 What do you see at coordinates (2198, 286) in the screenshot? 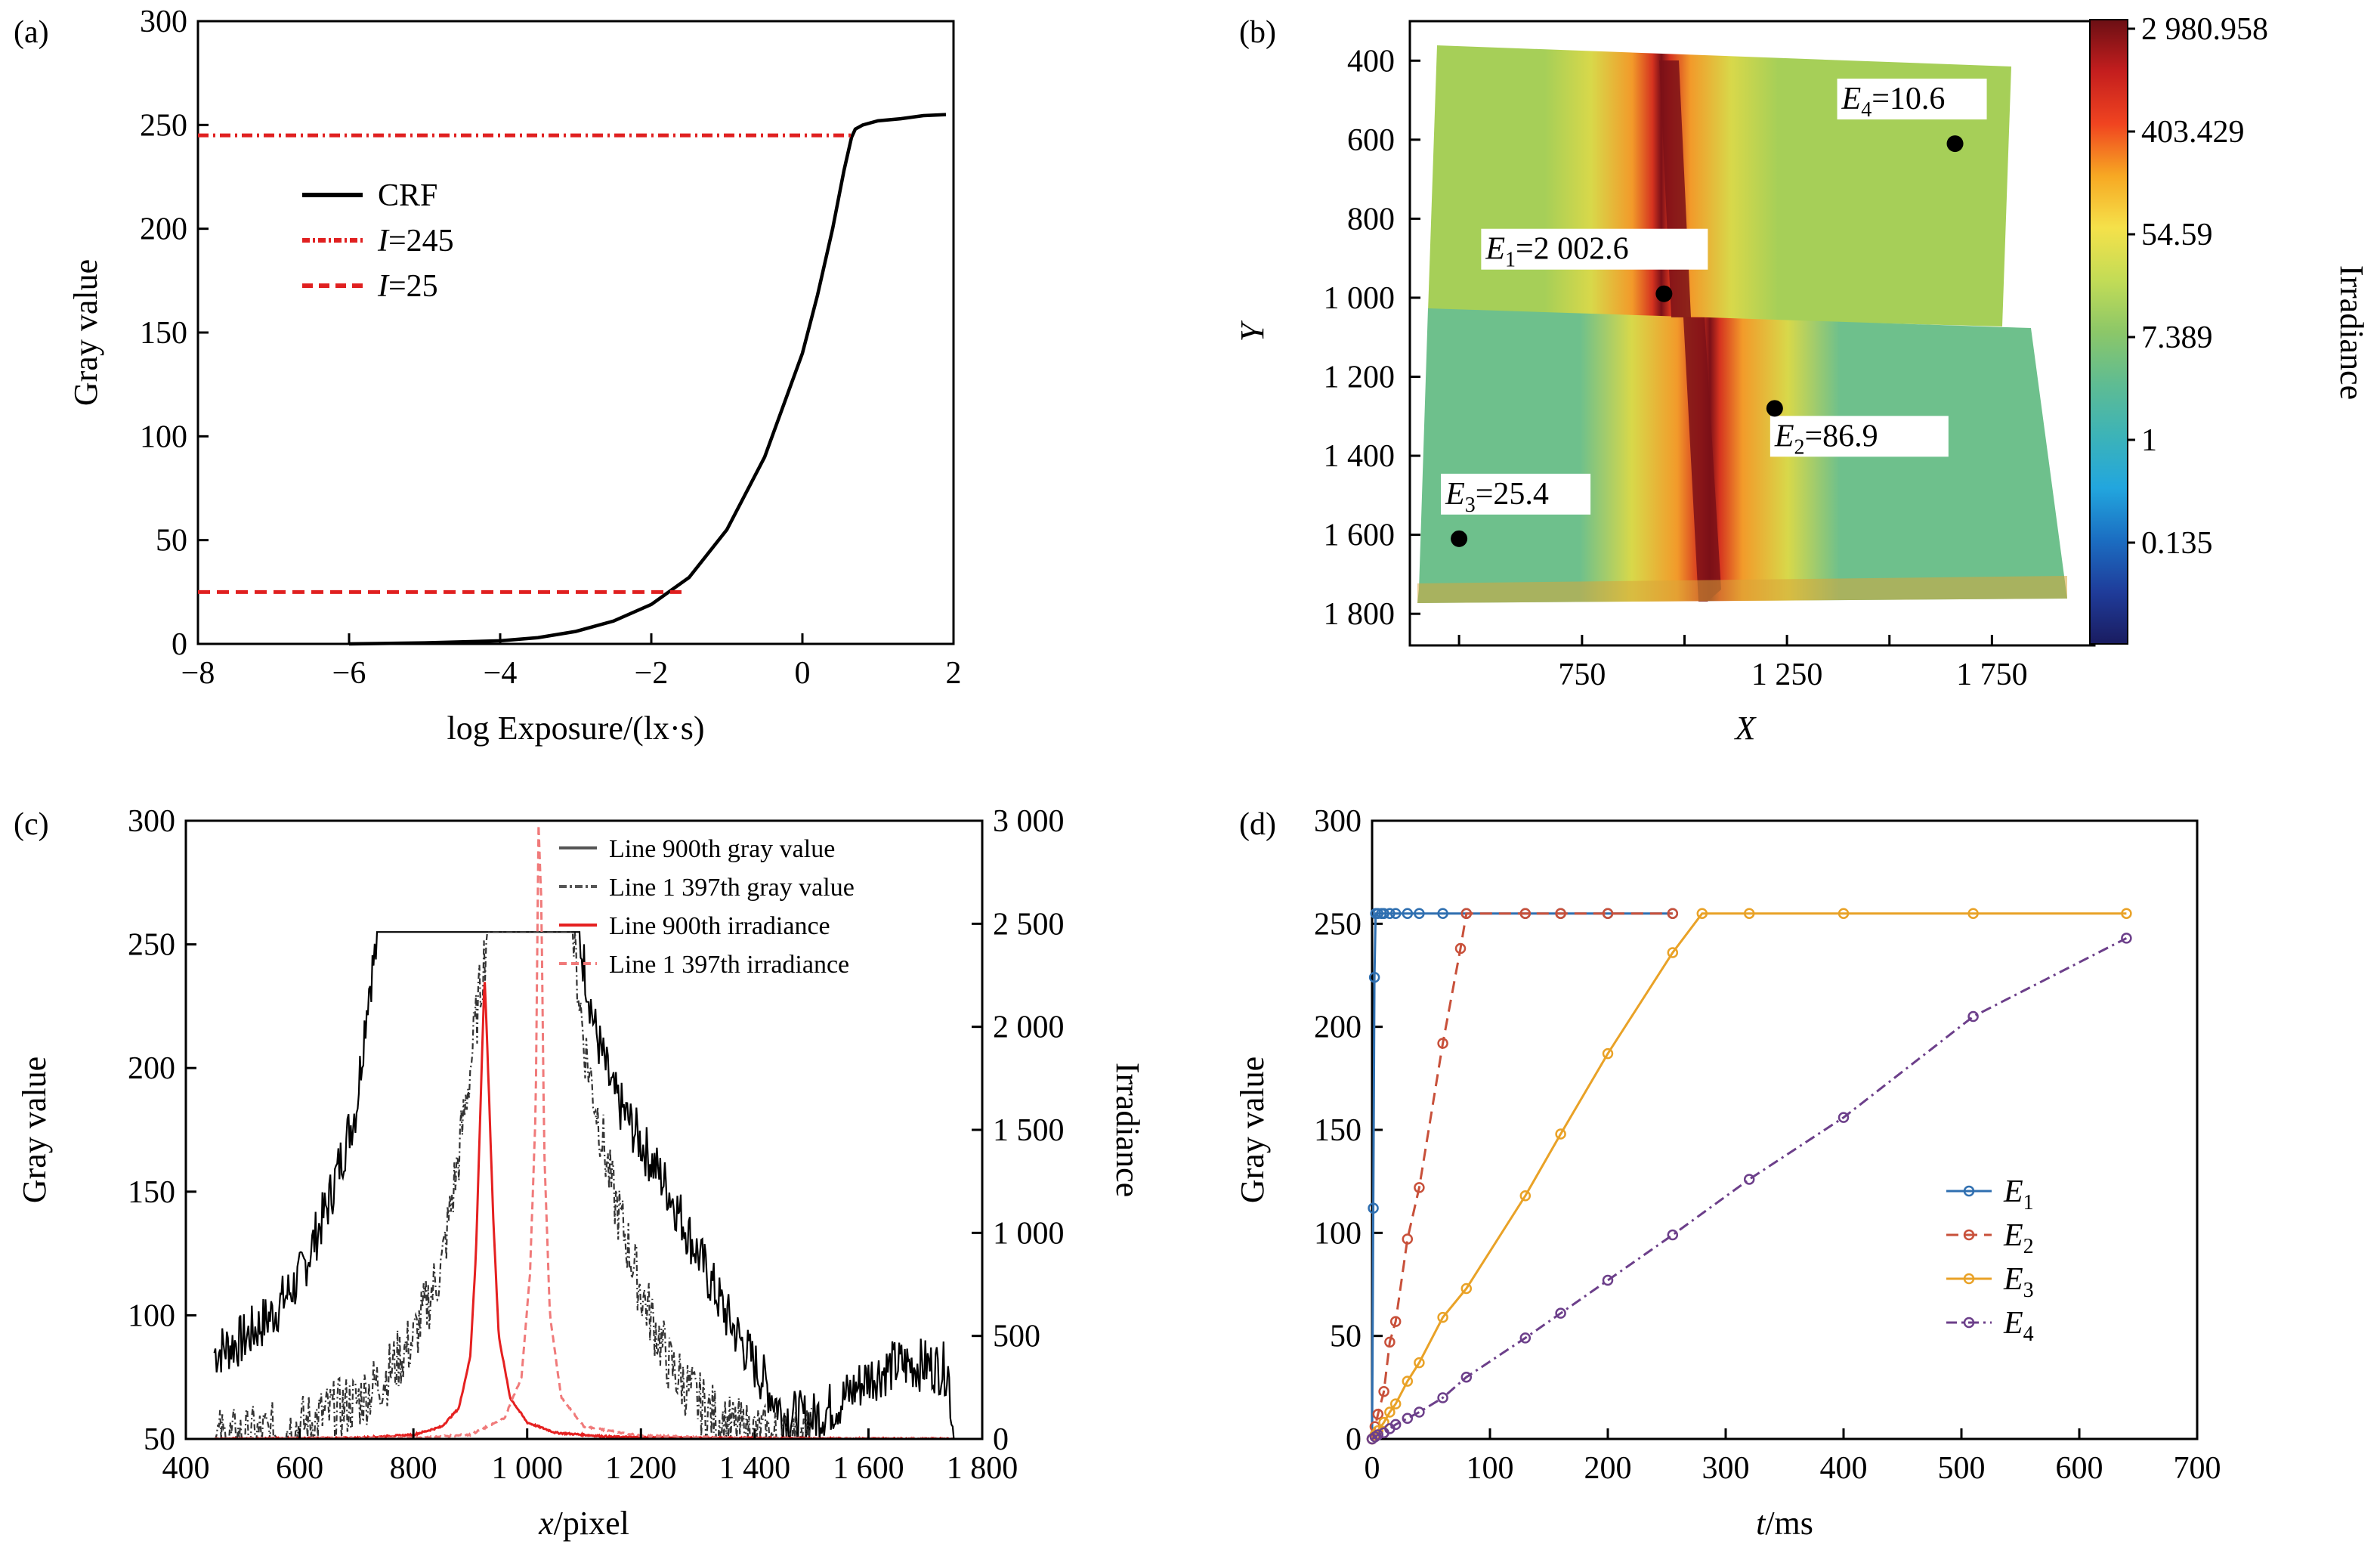
I see `colorbar-ticks: 2 980.958 403.429 54.59 7.389 1 0.135` at bounding box center [2198, 286].